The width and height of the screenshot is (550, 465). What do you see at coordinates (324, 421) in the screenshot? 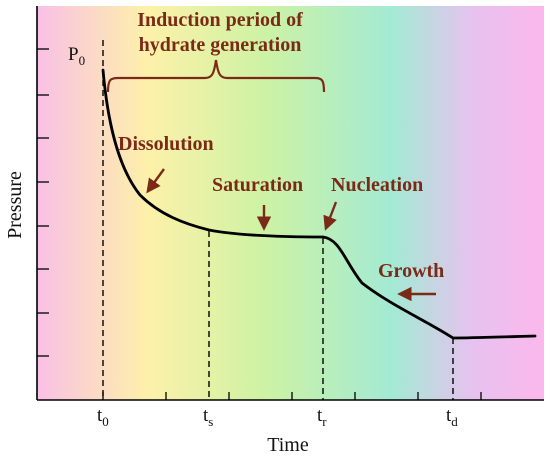
I see `x-tick-sub: r` at bounding box center [324, 421].